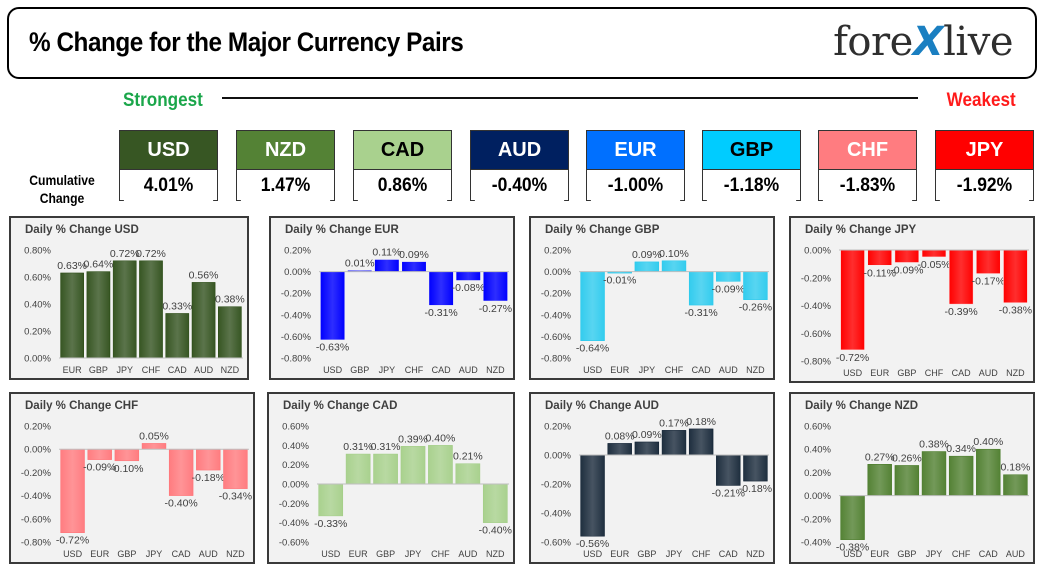  What do you see at coordinates (907, 458) in the screenshot?
I see `data-label: 0.26%` at bounding box center [907, 458].